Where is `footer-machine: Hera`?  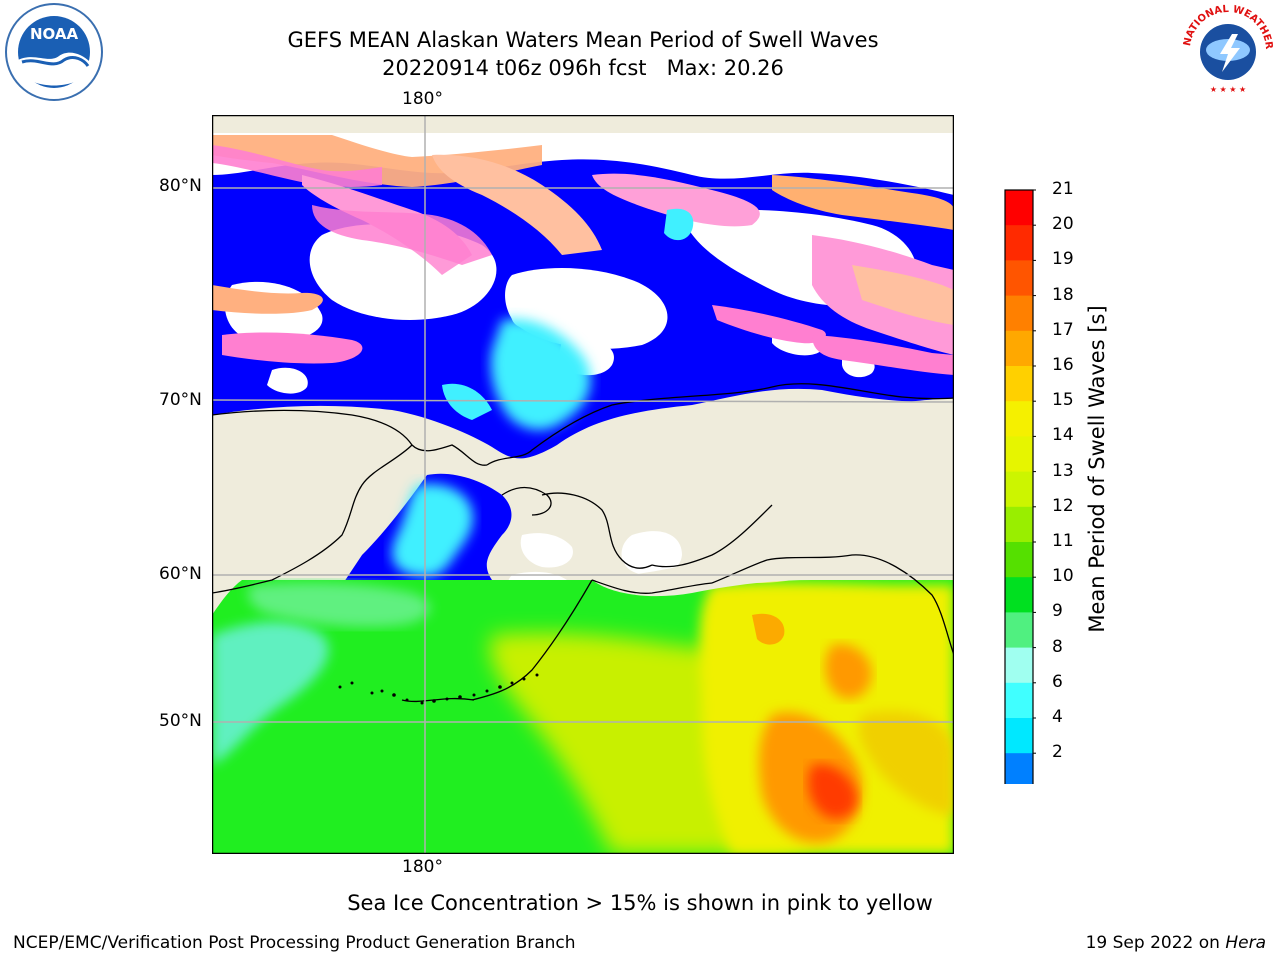
footer-machine: Hera is located at coordinates (1245, 943).